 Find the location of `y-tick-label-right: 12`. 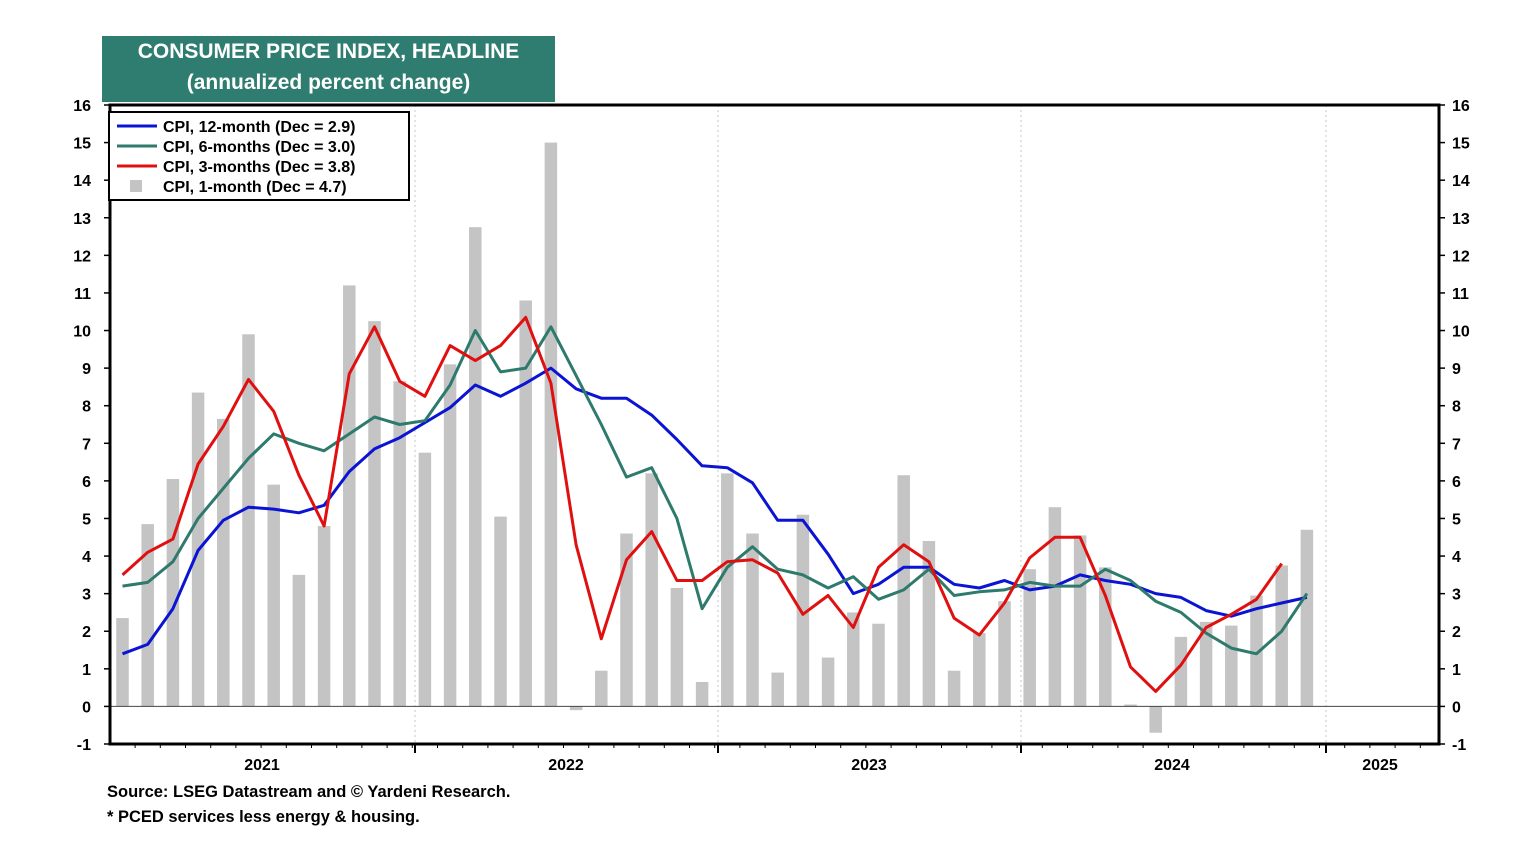

y-tick-label-right: 12 is located at coordinates (1461, 256).